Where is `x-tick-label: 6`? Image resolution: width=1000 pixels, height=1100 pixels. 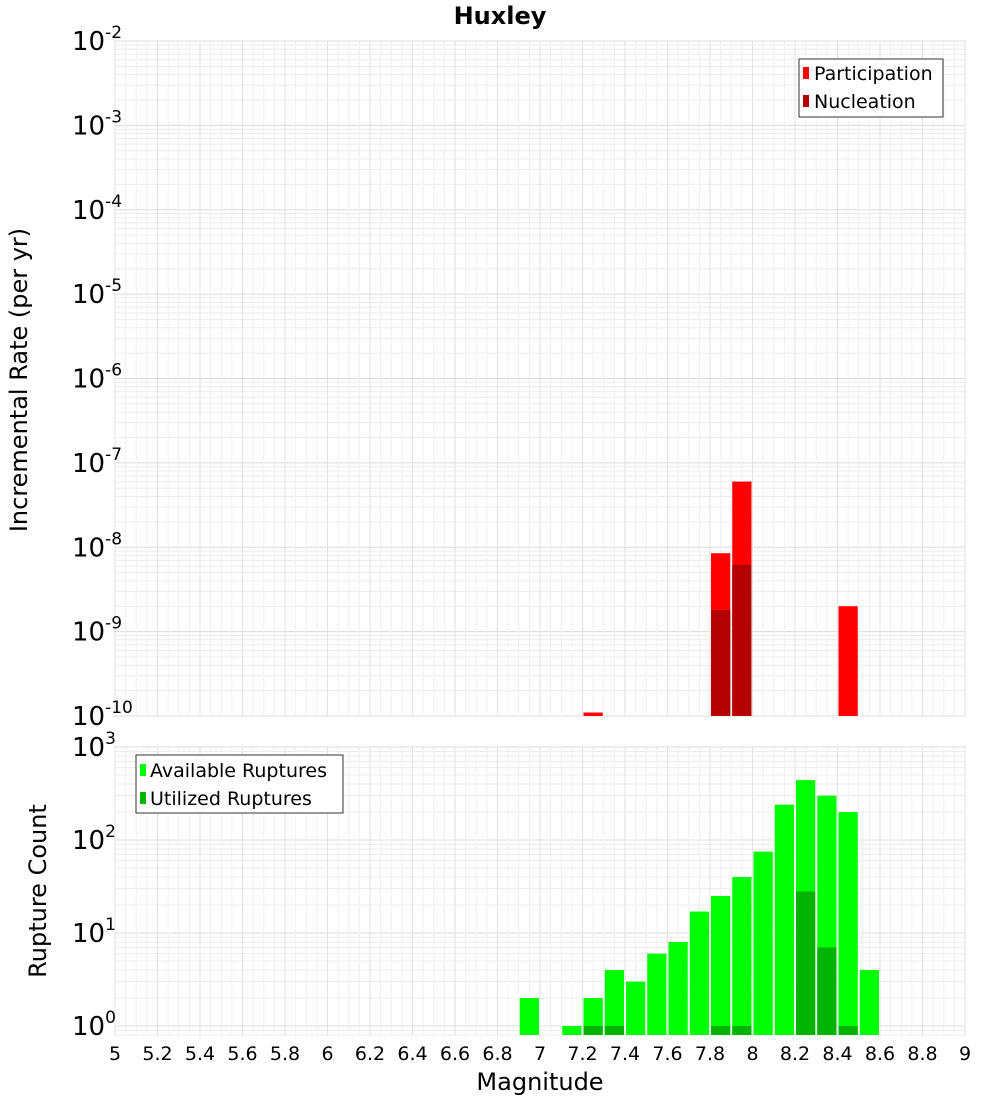 x-tick-label: 6 is located at coordinates (327, 1054).